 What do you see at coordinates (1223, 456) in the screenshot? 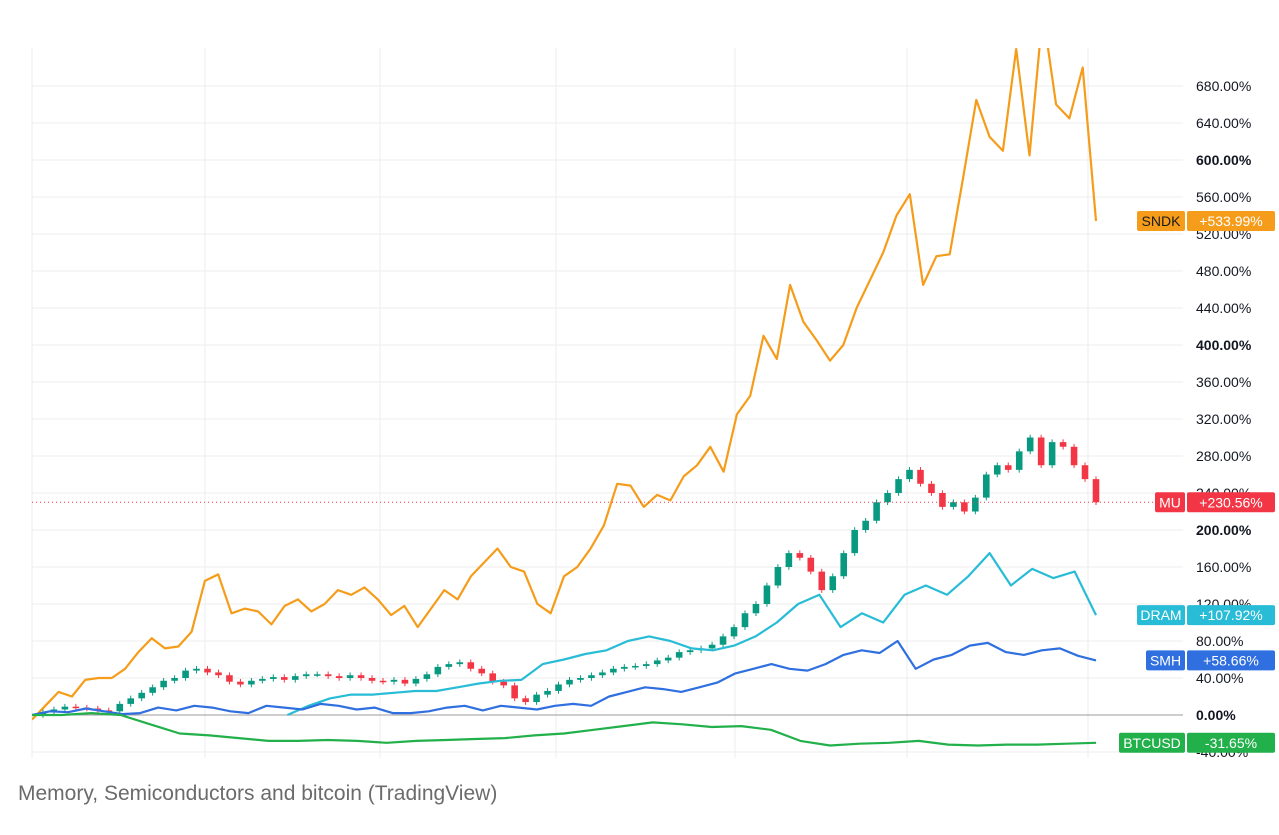
I see `y-tick-label: 280.00%` at bounding box center [1223, 456].